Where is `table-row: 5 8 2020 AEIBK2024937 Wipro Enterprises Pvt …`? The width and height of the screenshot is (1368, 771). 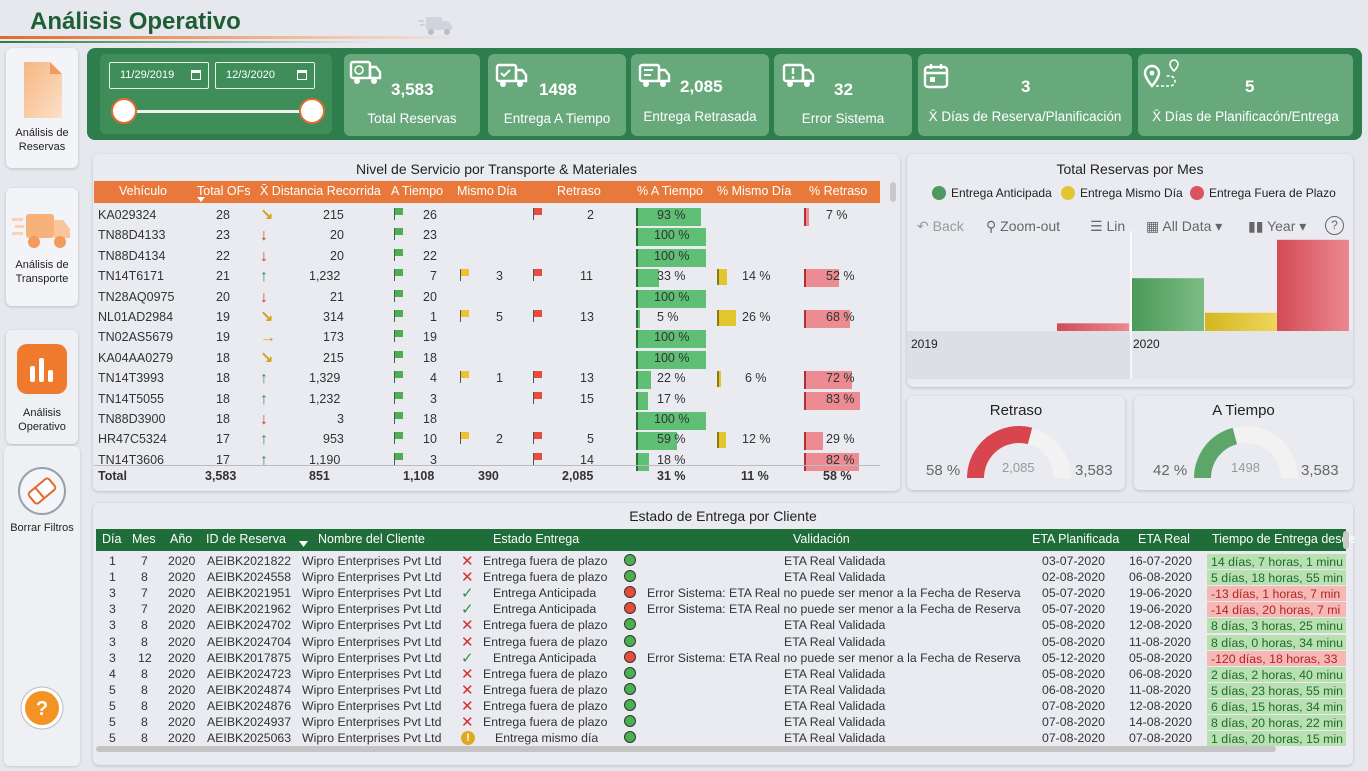
table-row: 5 8 2020 AEIBK2024937 Wipro Enterprises Pvt … is located at coordinates (721, 722).